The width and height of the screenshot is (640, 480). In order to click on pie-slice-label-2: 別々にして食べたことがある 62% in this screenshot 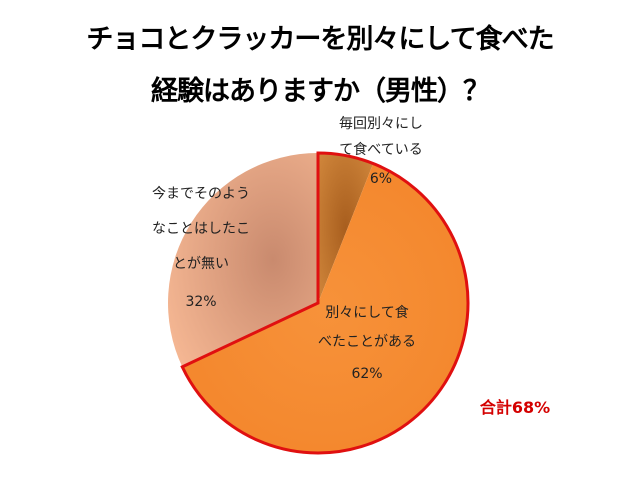, I will do `click(367, 343)`.